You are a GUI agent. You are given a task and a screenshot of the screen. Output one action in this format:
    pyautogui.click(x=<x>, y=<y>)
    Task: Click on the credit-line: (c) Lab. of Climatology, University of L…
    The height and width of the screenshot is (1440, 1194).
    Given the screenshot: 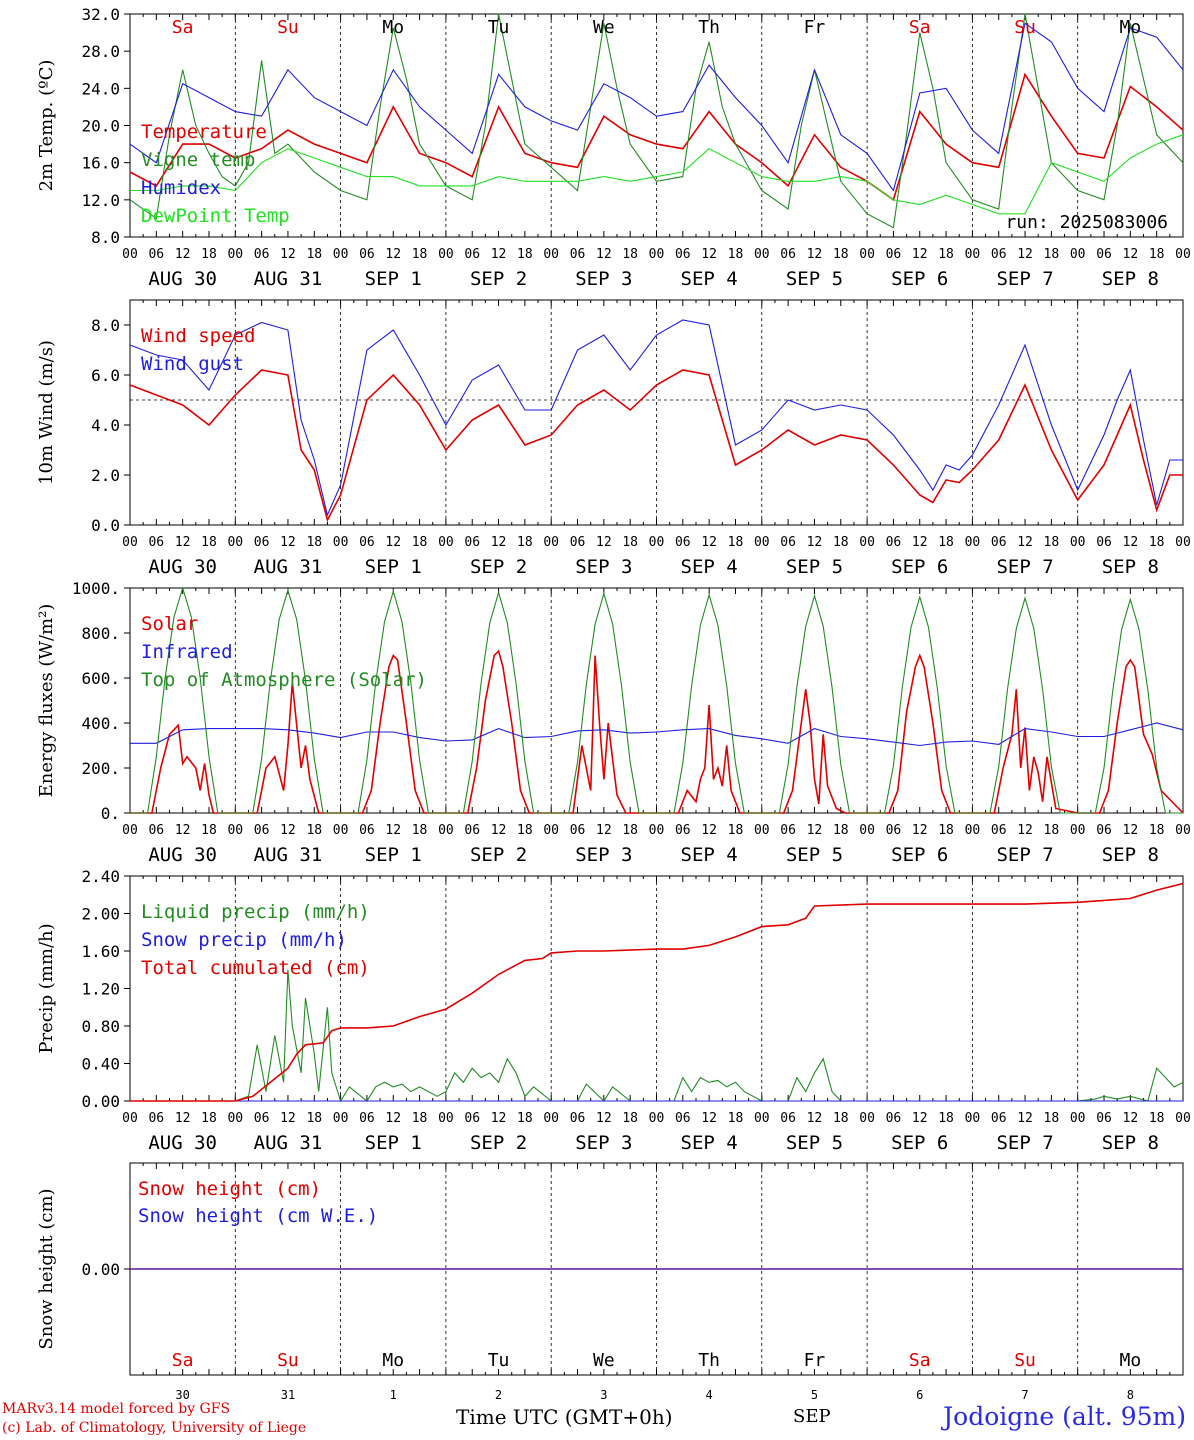 What is the action you would take?
    pyautogui.click(x=154, y=1428)
    